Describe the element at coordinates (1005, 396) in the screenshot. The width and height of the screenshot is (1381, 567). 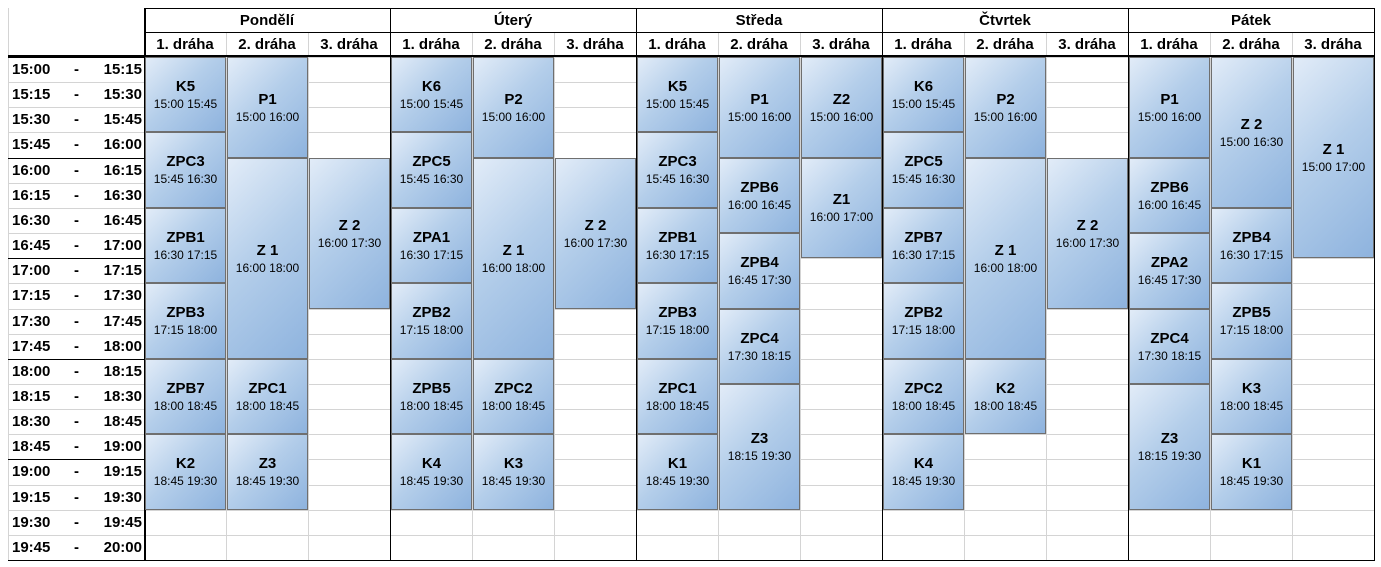
I see `session-block: K2 18:00 18:45` at that location.